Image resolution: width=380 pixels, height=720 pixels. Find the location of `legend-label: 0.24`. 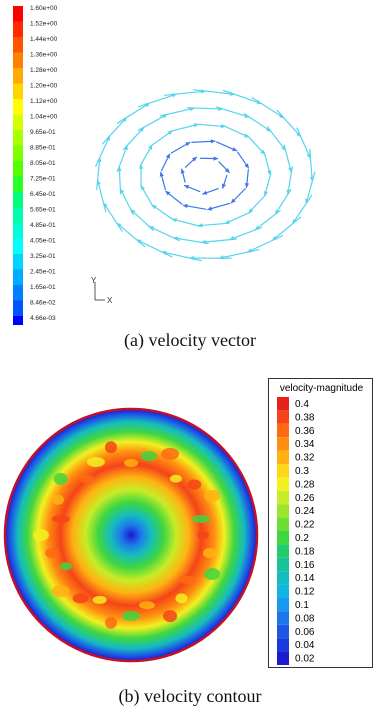

legend-label: 0.24 is located at coordinates (305, 511).